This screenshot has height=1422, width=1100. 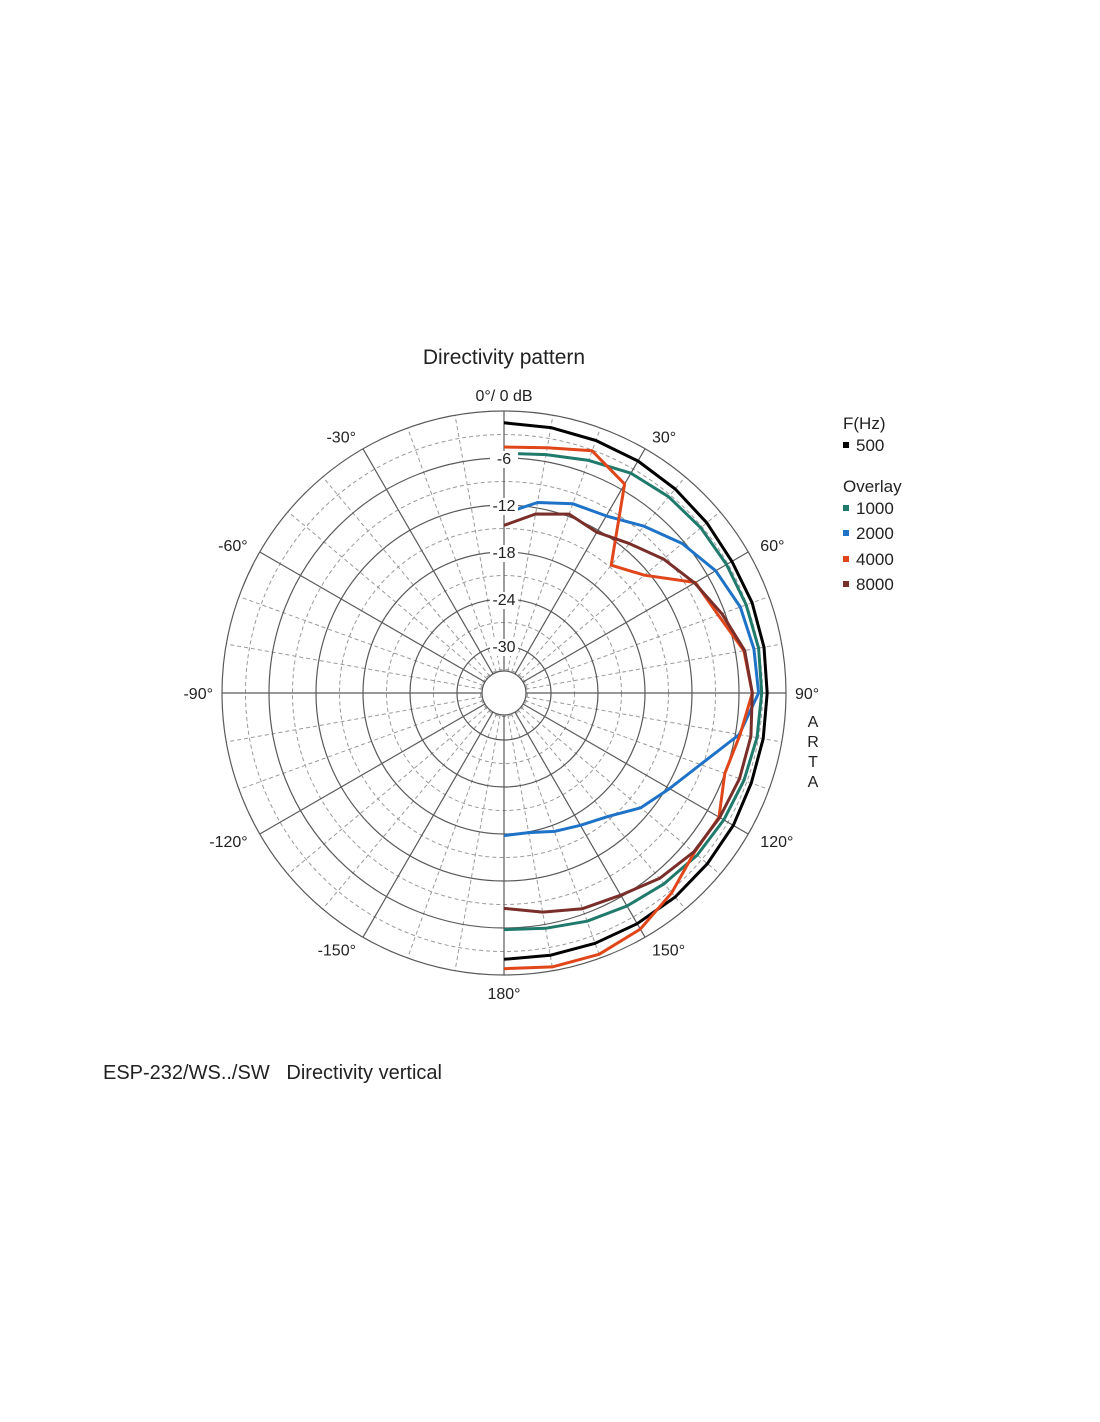 What do you see at coordinates (341, 438) in the screenshot?
I see `angle-label: -30°` at bounding box center [341, 438].